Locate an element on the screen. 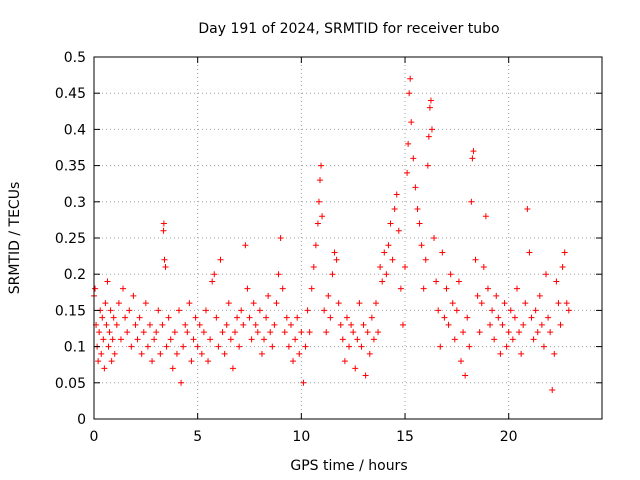 The height and width of the screenshot is (480, 640). y-axis-label: SRMTID / TECUs is located at coordinates (15, 238).